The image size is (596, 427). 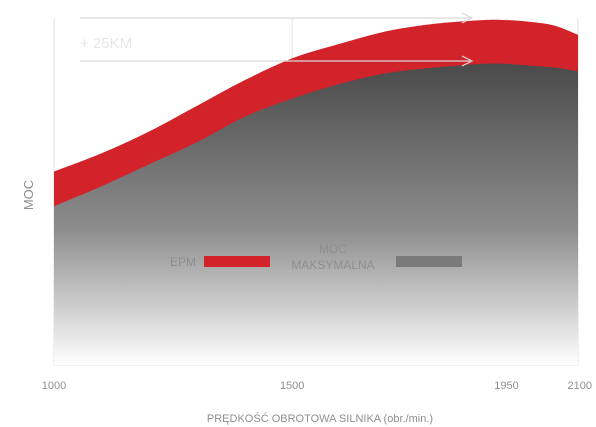 What do you see at coordinates (333, 249) in the screenshot?
I see `legend-label-line: MOC` at bounding box center [333, 249].